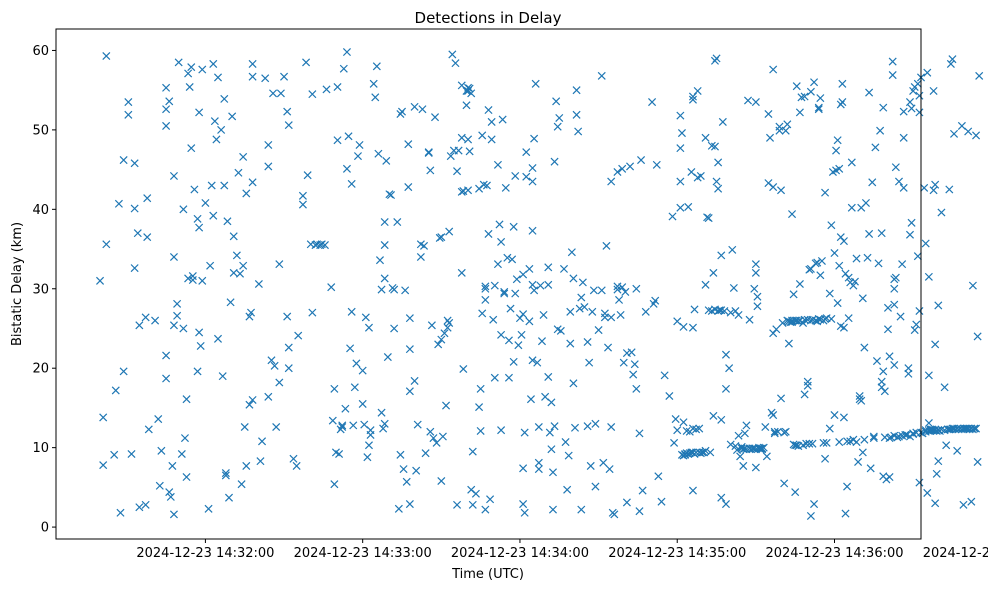 This screenshot has width=988, height=590. Describe the element at coordinates (17, 284) in the screenshot. I see `y-axis-label: Bistatic Delay (km)` at that location.